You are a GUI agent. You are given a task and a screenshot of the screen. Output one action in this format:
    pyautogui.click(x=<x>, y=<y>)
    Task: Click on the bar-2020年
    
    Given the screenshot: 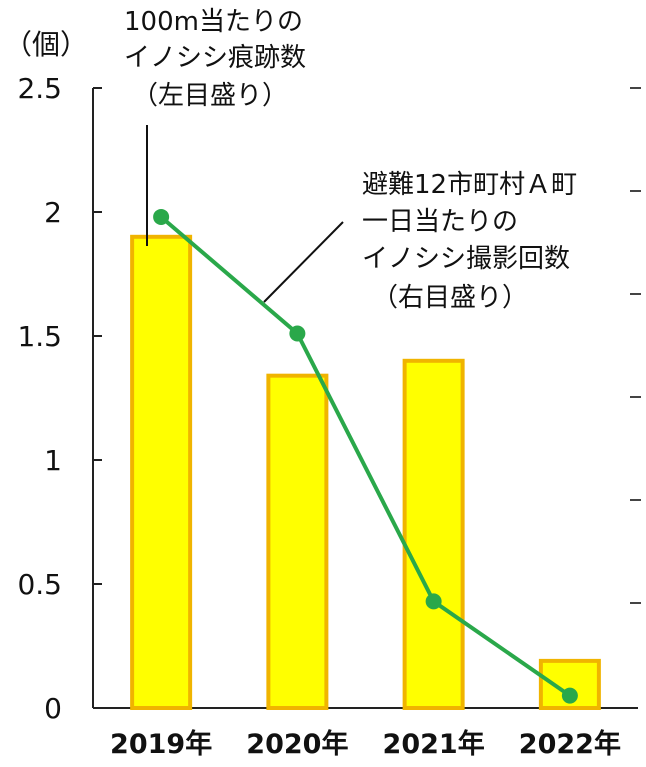 What is the action you would take?
    pyautogui.click(x=297, y=541)
    